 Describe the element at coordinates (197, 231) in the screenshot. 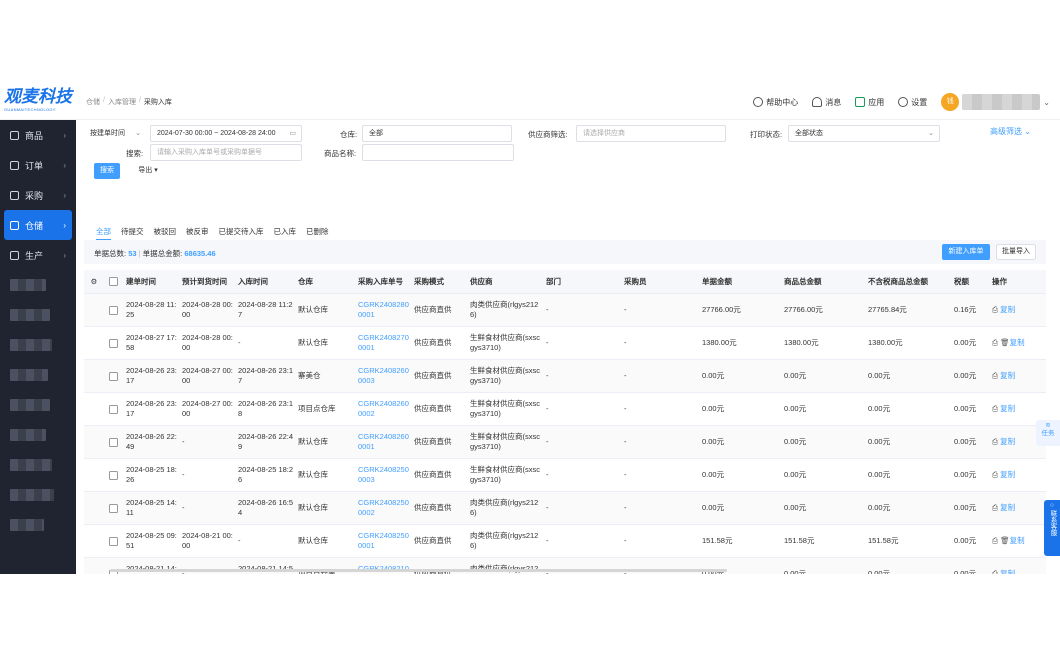

I see `tab-reverse-reviewed: 被反审` at that location.